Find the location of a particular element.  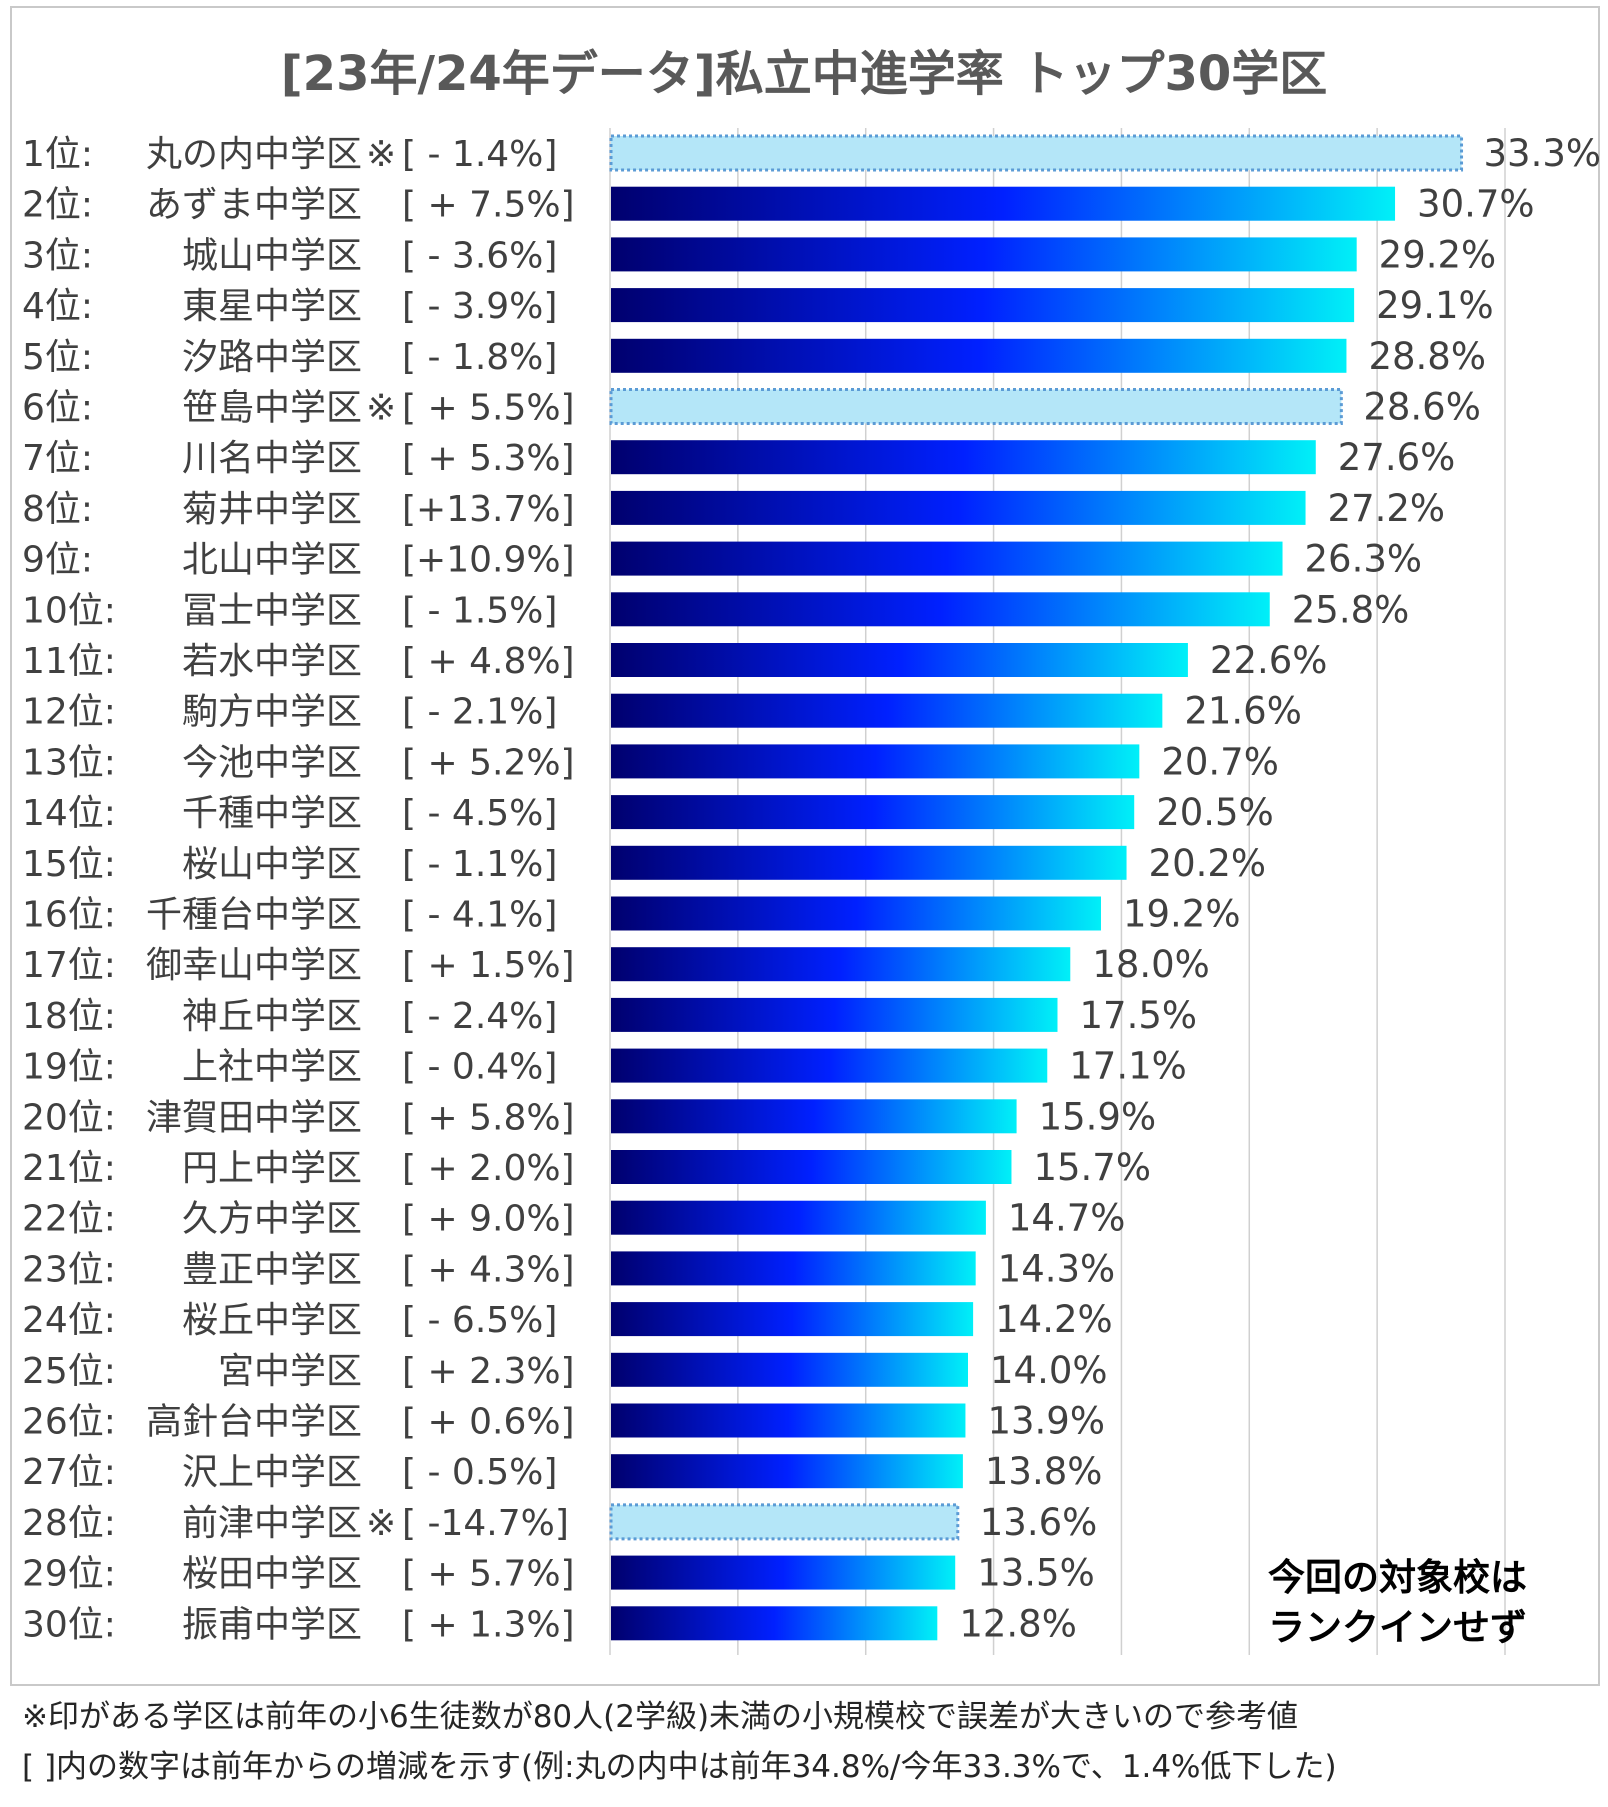

rank-label: 29位: is located at coordinates (69, 1574).